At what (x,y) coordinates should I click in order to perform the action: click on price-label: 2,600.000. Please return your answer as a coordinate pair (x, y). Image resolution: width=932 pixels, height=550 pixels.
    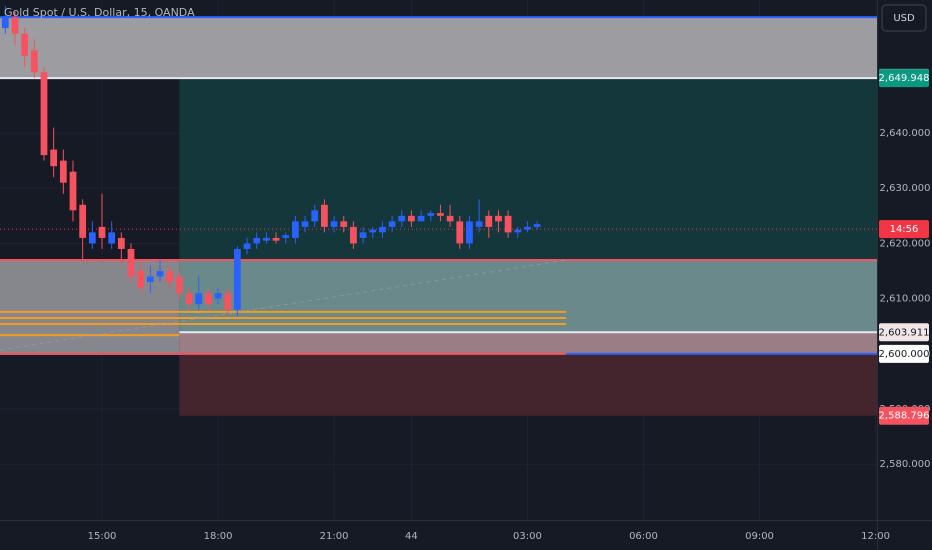
    Looking at the image, I should click on (904, 354).